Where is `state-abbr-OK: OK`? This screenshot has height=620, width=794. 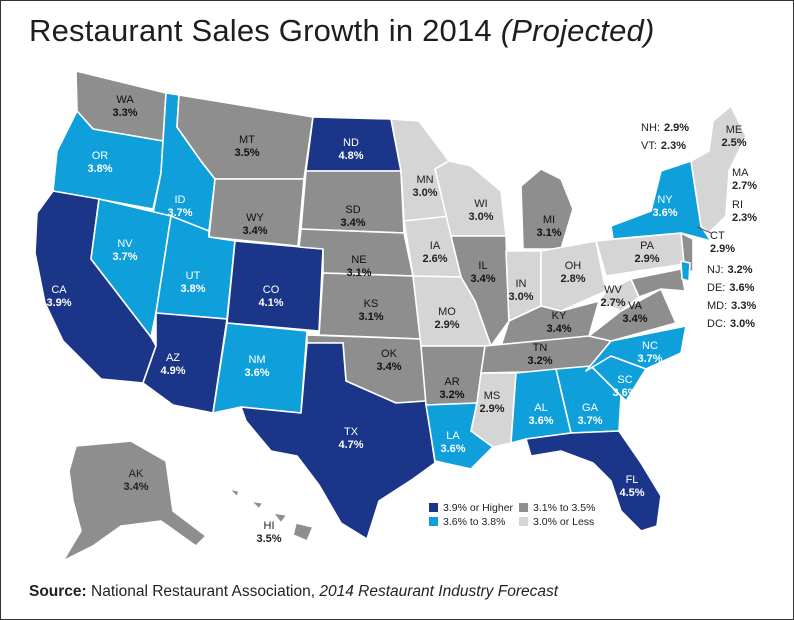 state-abbr-OK: OK is located at coordinates (389, 354).